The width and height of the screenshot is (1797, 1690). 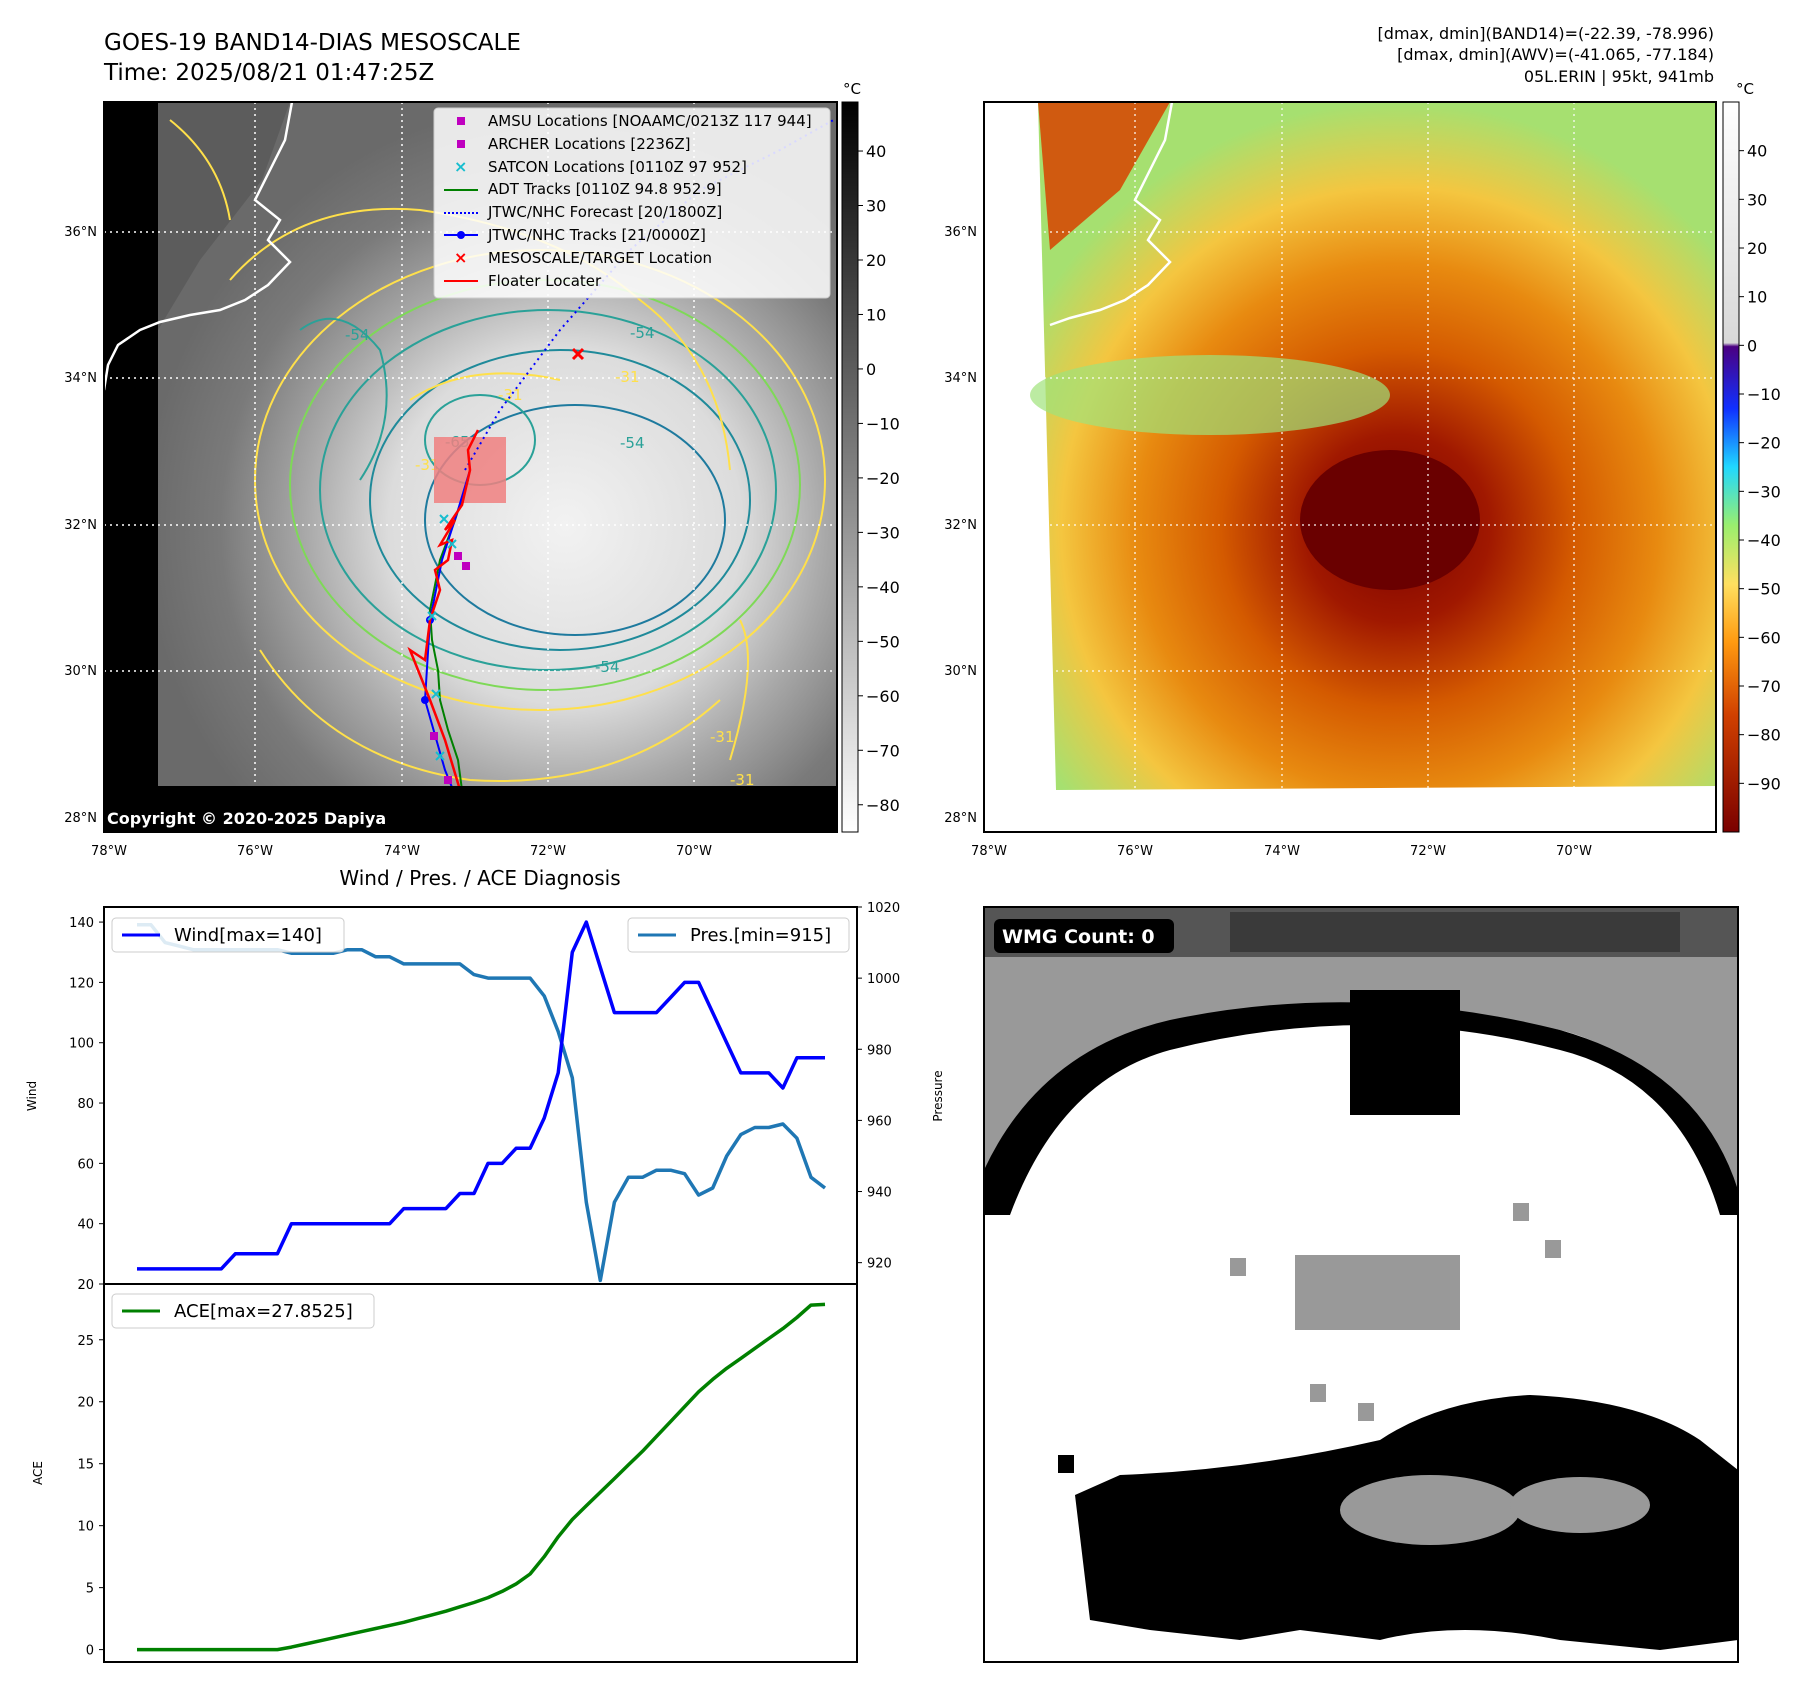 I want to click on adt-track, so click(x=449, y=655).